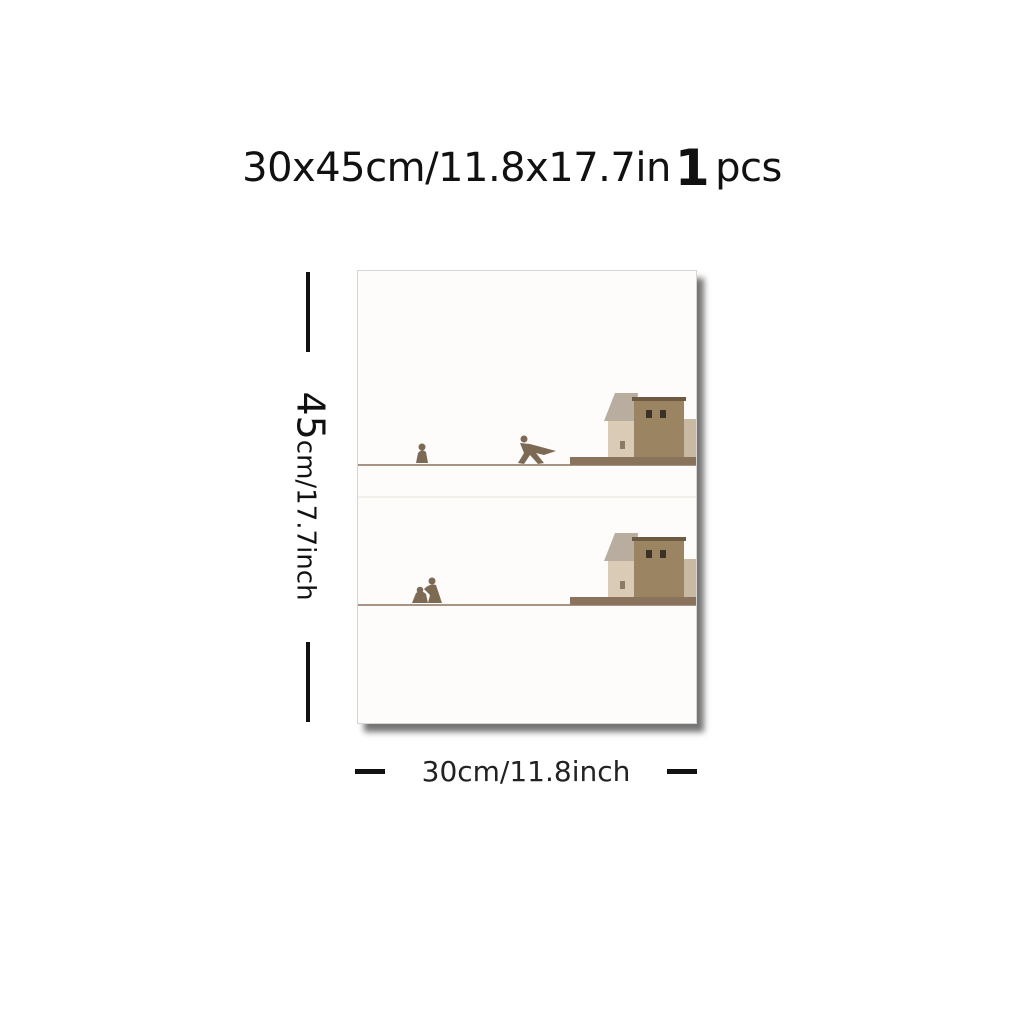 The image size is (1024, 1024). What do you see at coordinates (456, 168) in the screenshot?
I see `size-heading-dimensions: 30x45cm/11.8x17.7in` at bounding box center [456, 168].